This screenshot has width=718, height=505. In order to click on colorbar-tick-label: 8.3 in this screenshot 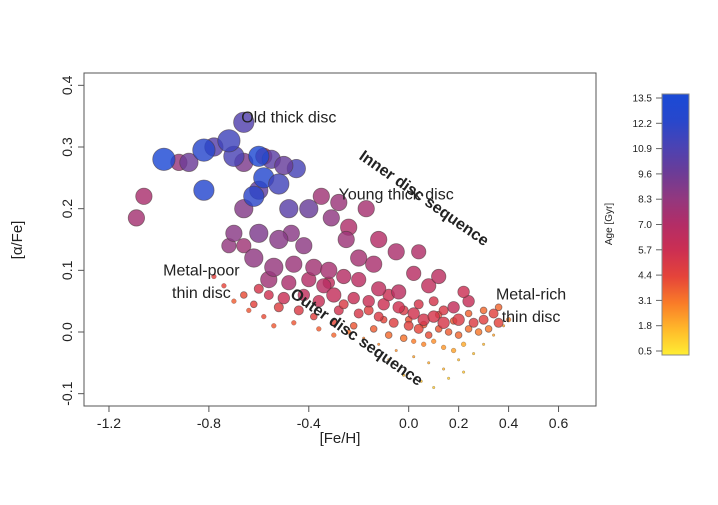, I will do `click(645, 200)`.